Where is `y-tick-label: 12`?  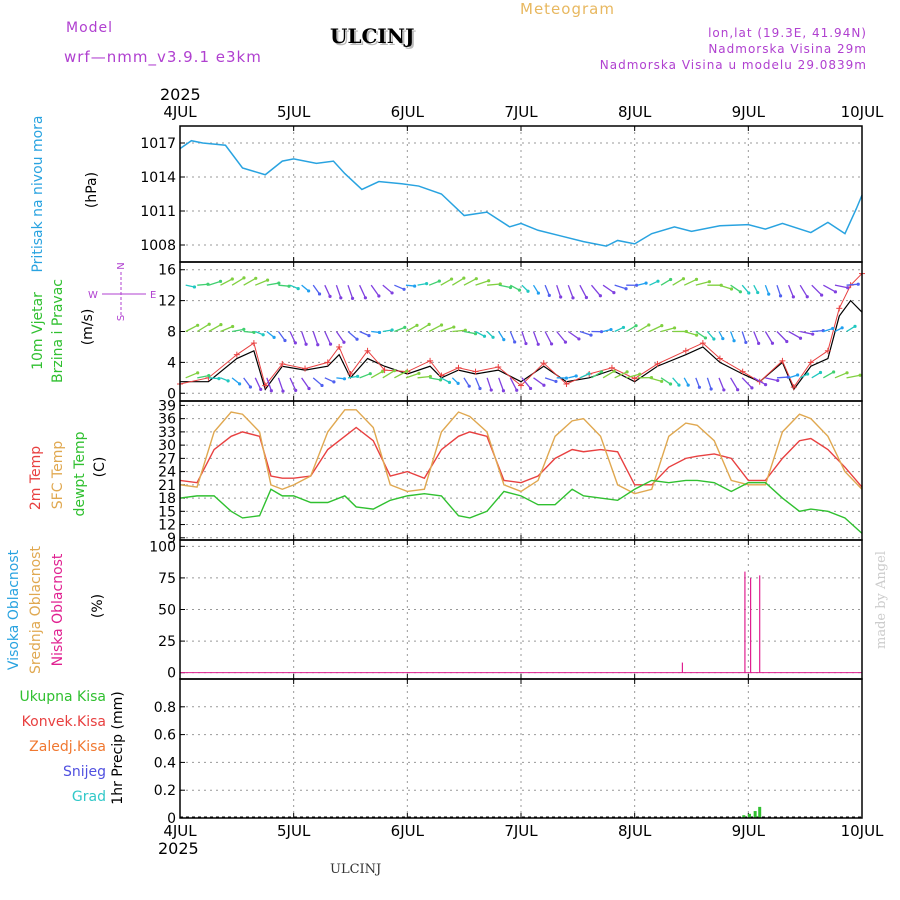
y-tick-label: 12 is located at coordinates (167, 302).